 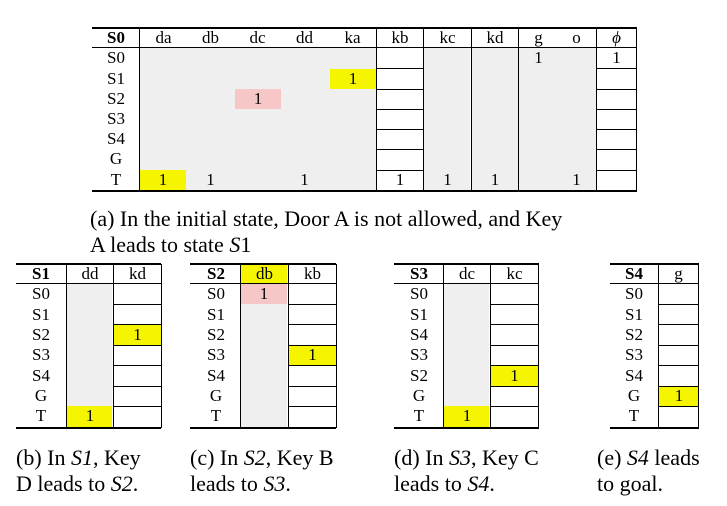 What do you see at coordinates (116, 138) in the screenshot?
I see `table-a-row-label: S4` at bounding box center [116, 138].